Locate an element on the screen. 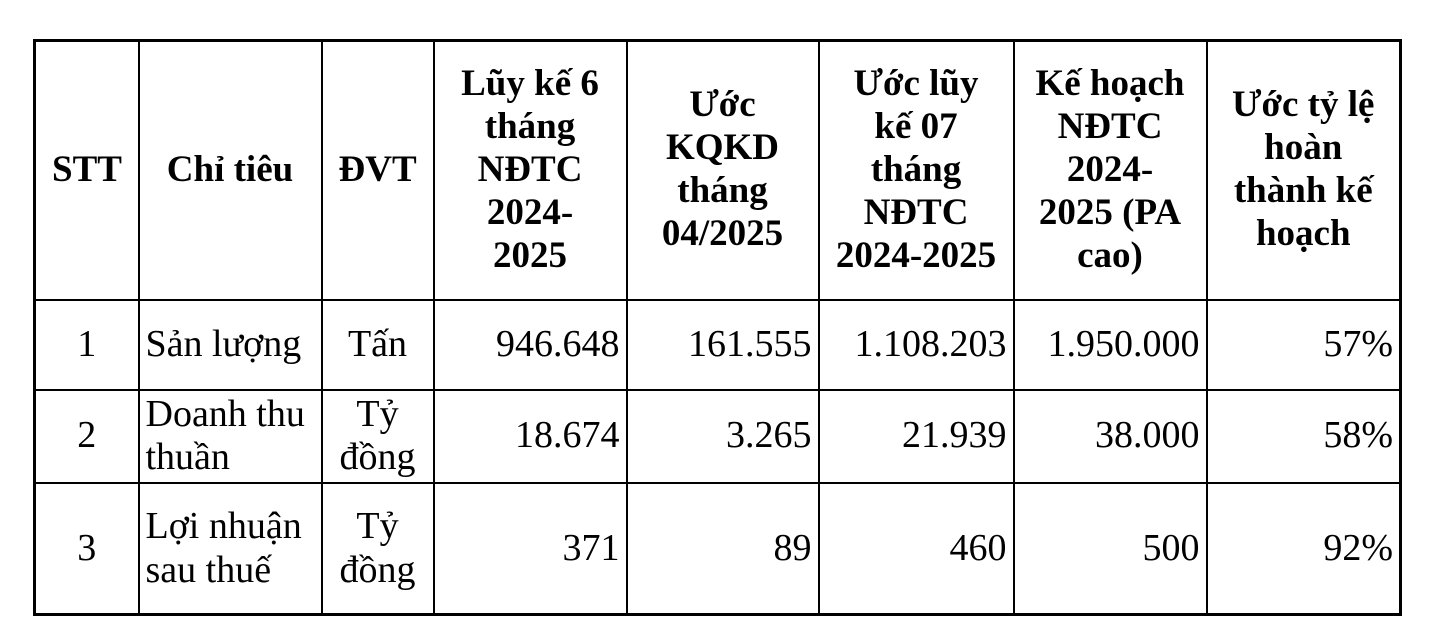 The height and width of the screenshot is (628, 1434). cell-uoc-ty-le: 92% is located at coordinates (1303, 548).